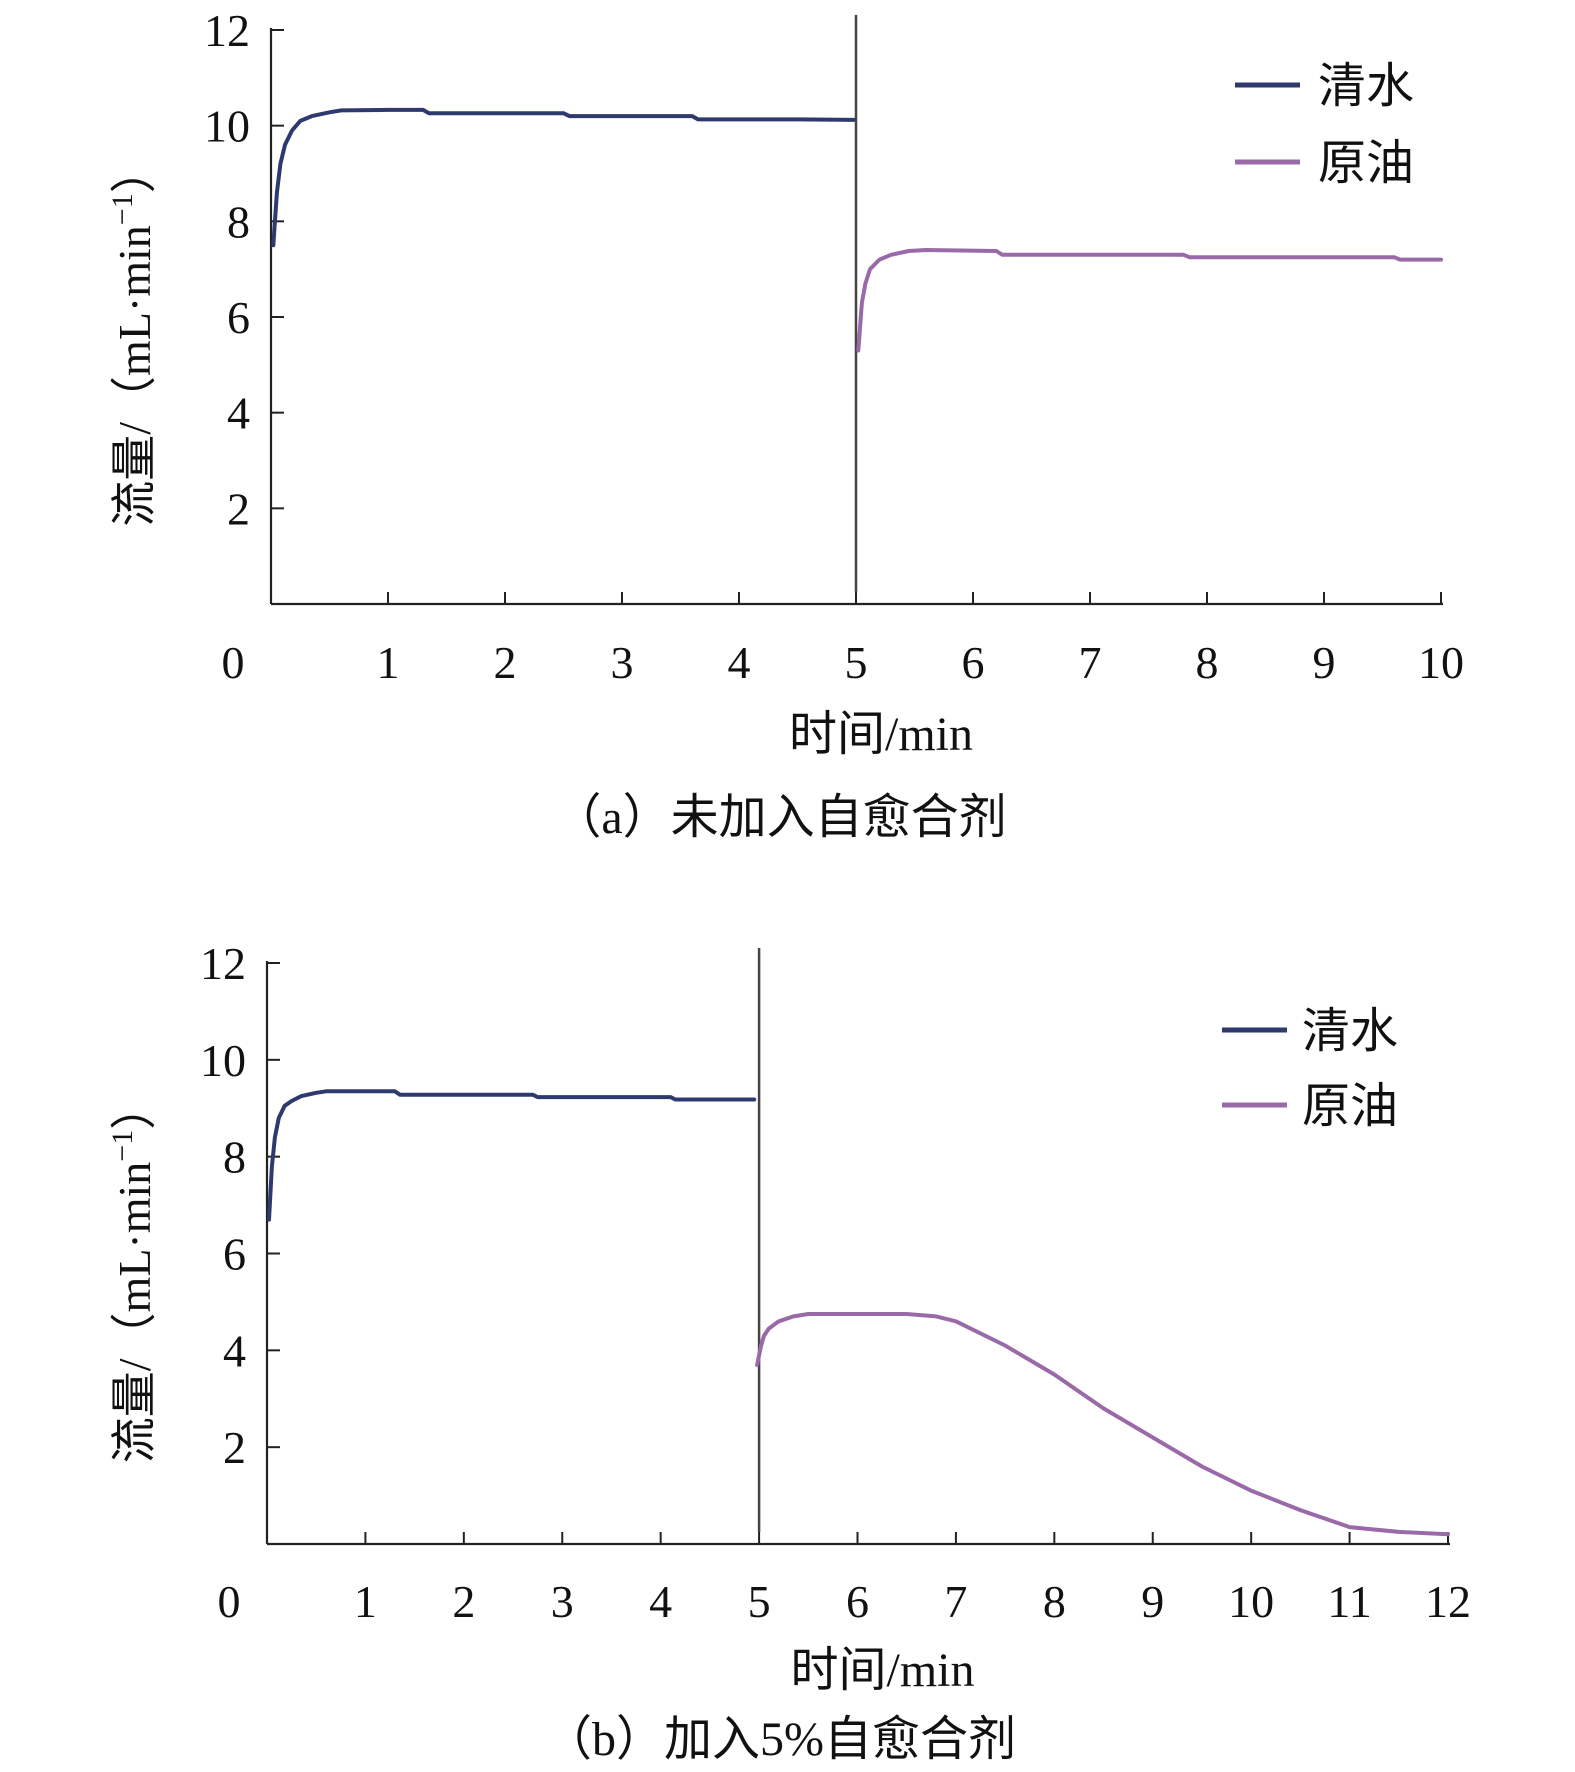  Describe the element at coordinates (779, 817) in the screenshot. I see `panel-caption: （a）未加入自愈合剂` at that location.